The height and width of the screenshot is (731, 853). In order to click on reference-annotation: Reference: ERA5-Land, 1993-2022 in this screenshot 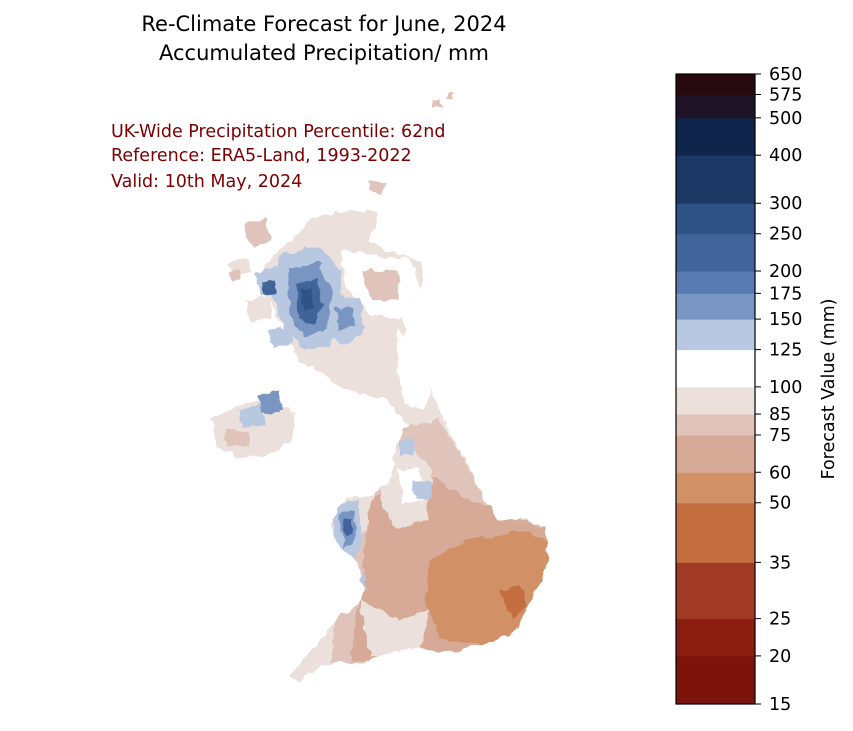, I will do `click(261, 156)`.